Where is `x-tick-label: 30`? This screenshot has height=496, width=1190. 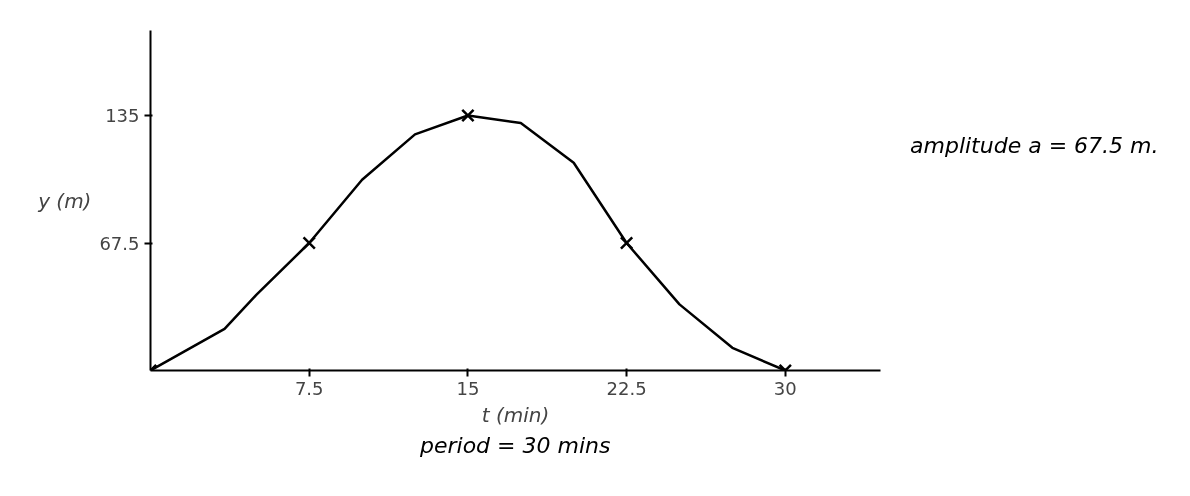 x-tick-label: 30 is located at coordinates (785, 388).